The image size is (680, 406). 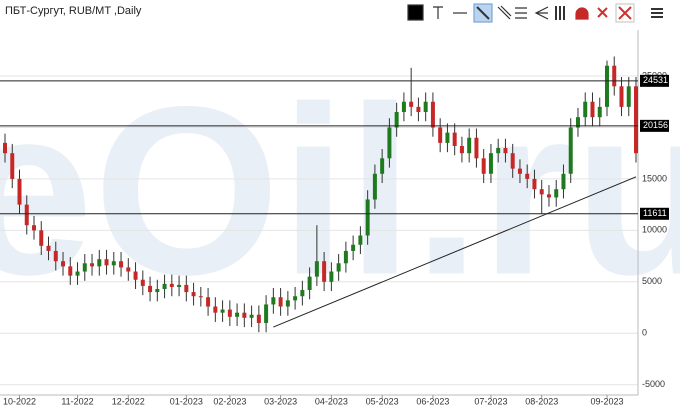 What do you see at coordinates (606, 401) in the screenshot?
I see `x-tick-label: 09-2023` at bounding box center [606, 401].